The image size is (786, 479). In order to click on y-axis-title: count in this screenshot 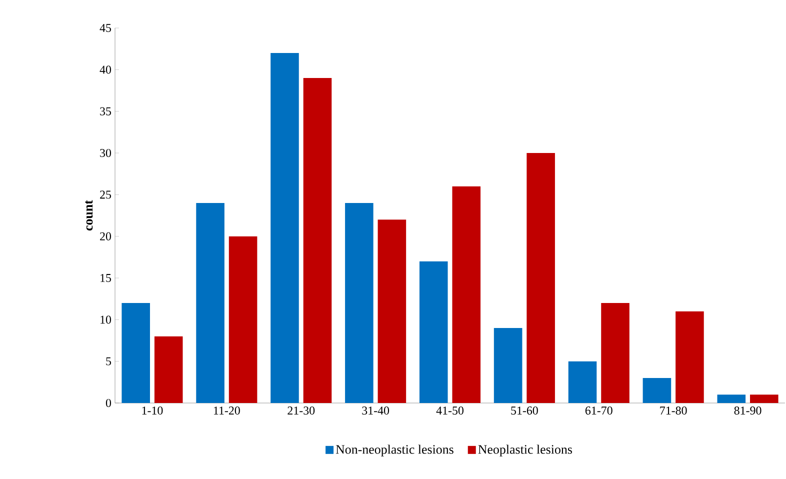, I will do `click(89, 215)`.